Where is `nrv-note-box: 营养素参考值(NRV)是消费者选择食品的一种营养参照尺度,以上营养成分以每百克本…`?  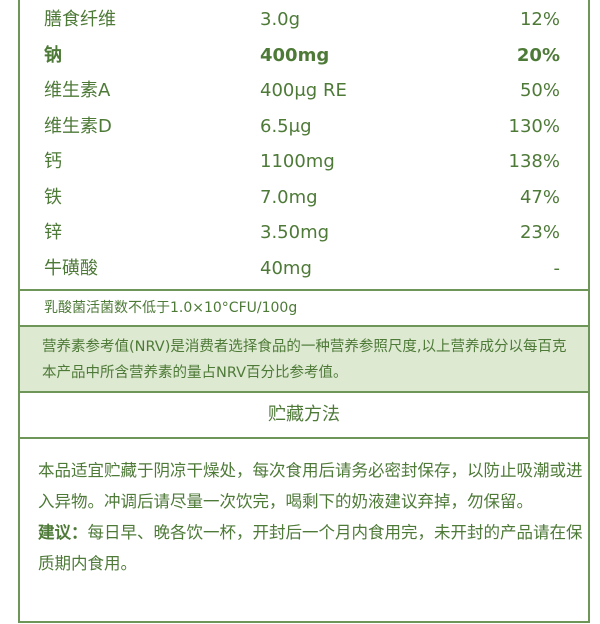
nrv-note-box: 营养素参考值(NRV)是消费者选择食品的一种营养参照尺度,以上营养成分以每百克本… is located at coordinates (304, 359).